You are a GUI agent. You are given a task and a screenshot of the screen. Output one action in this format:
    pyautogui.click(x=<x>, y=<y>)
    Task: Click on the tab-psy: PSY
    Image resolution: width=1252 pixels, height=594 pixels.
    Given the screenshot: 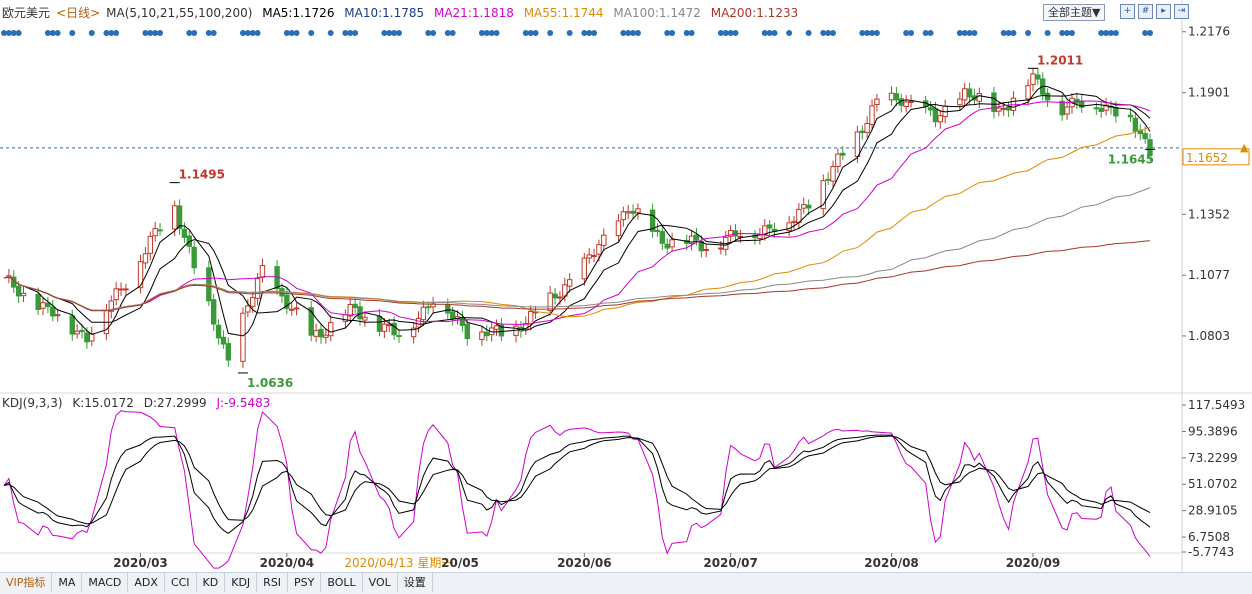 What is the action you would take?
    pyautogui.click(x=305, y=582)
    